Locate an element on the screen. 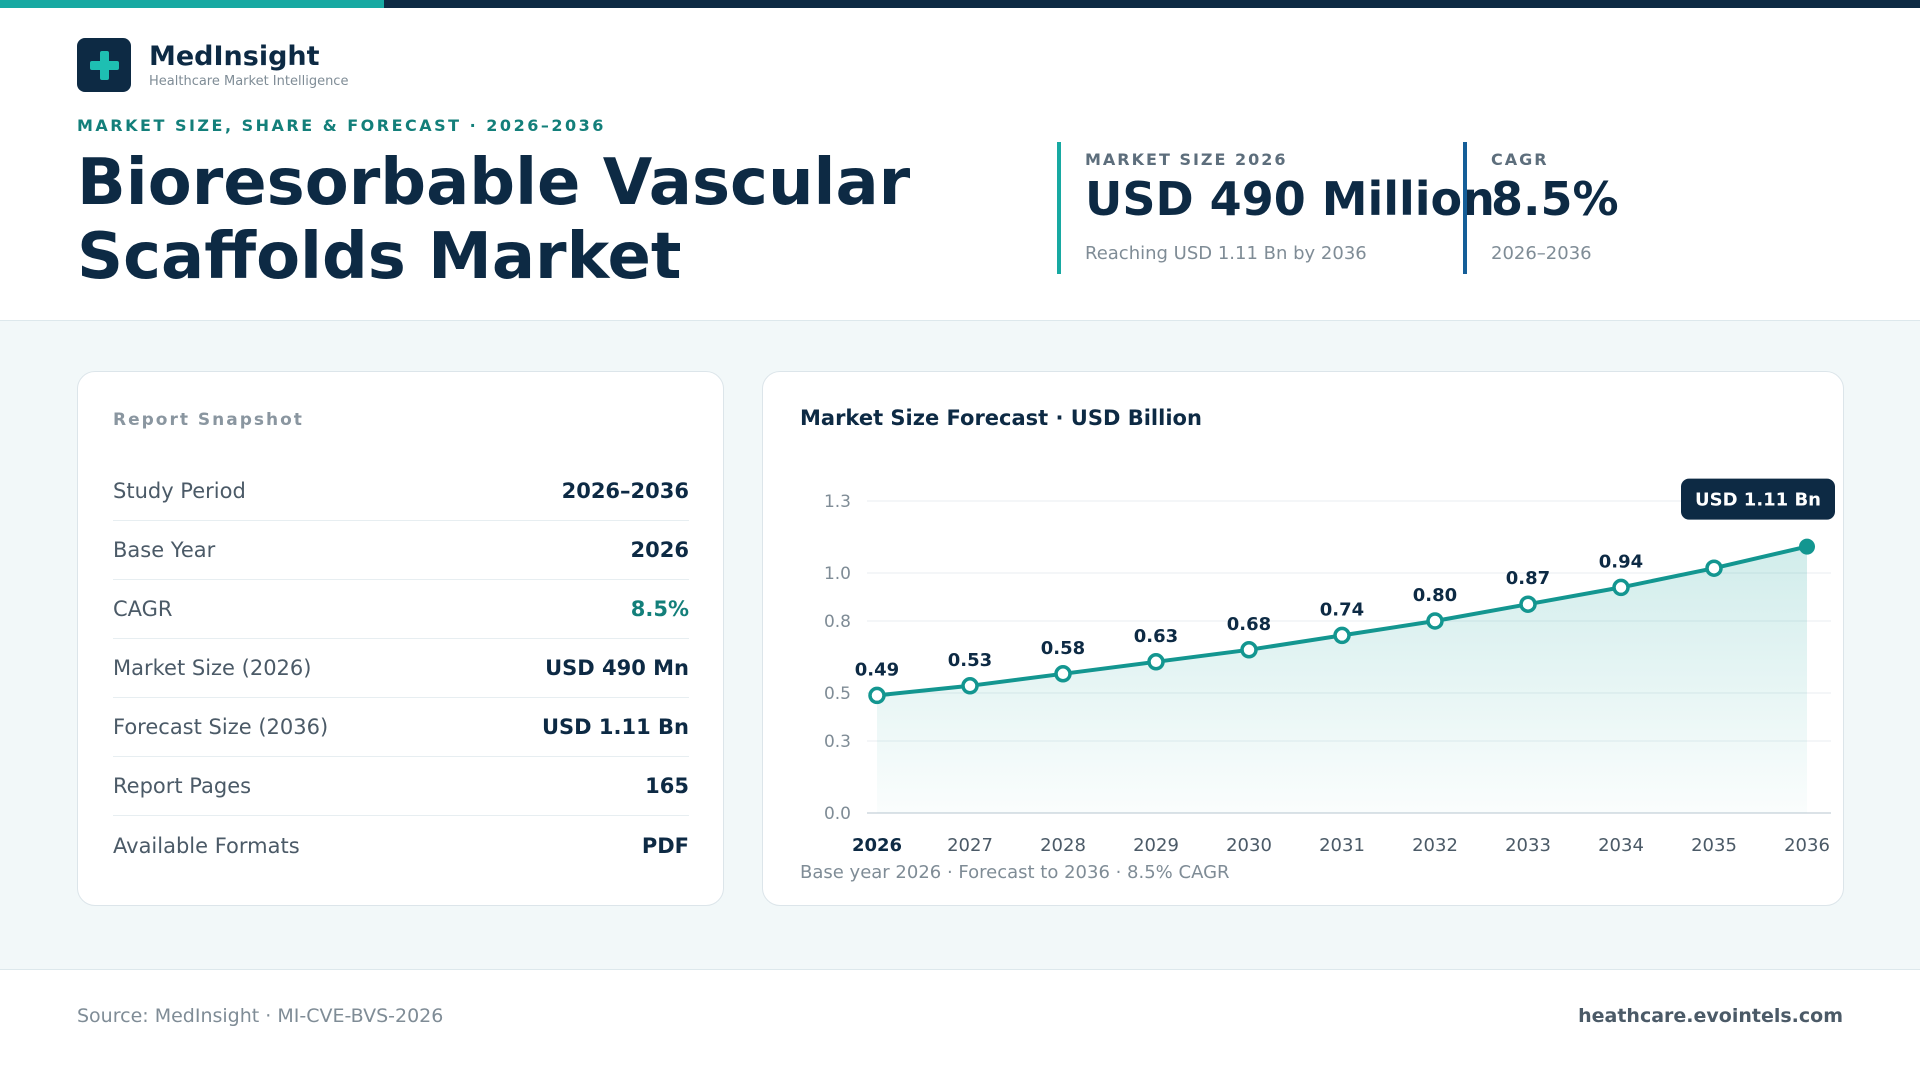 This screenshot has width=1920, height=1080. data-label: 0.94 is located at coordinates (1621, 561).